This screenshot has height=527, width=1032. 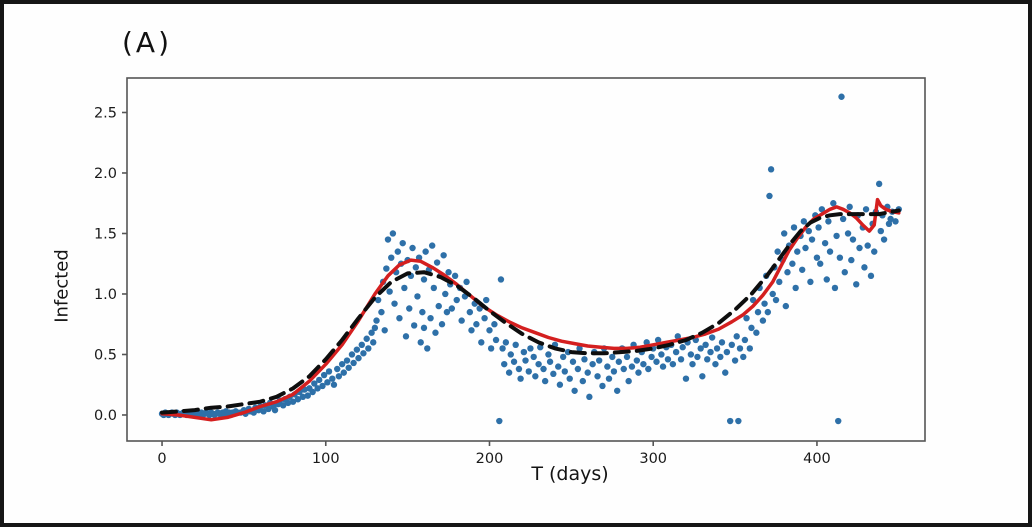 What do you see at coordinates (653, 459) in the screenshot?
I see `x-tick-label: 300` at bounding box center [653, 459].